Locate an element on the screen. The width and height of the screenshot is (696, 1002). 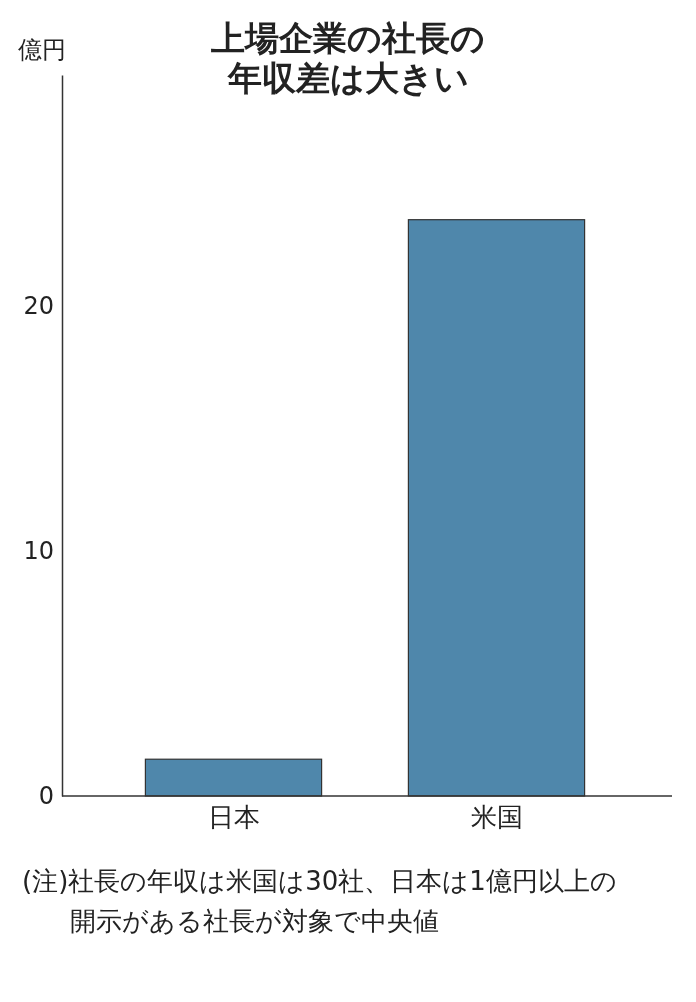
y-axis-title: 億円 is located at coordinates (42, 50).